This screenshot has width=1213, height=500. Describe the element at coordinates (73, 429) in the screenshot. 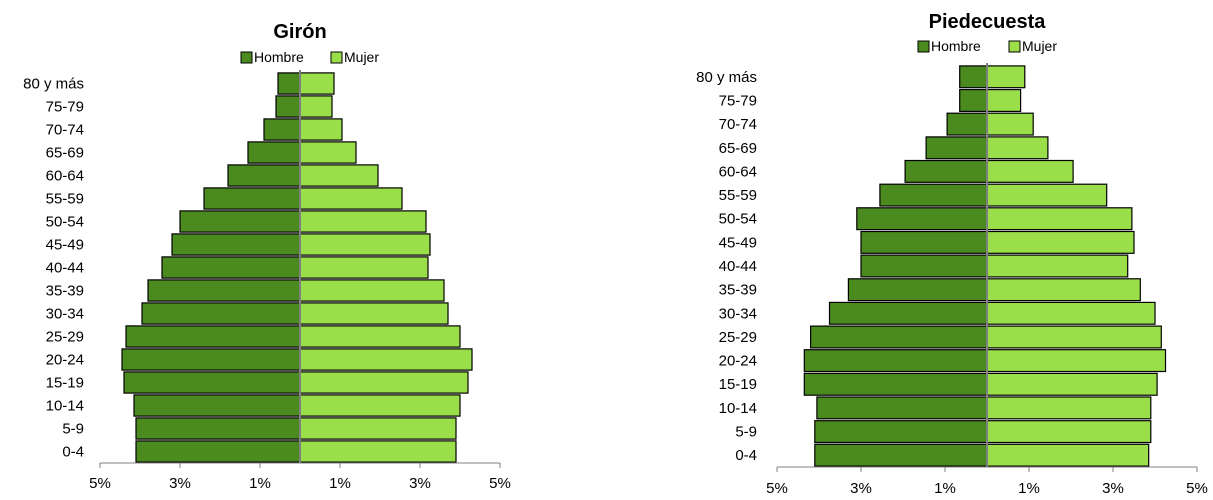

I see `category-label: 5-9` at that location.